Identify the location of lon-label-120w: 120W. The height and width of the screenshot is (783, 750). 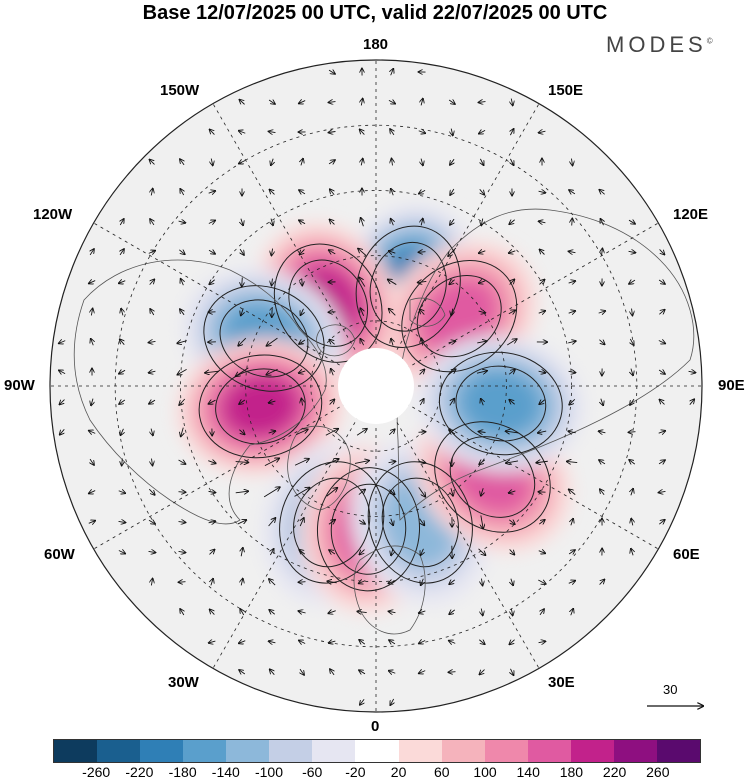
(53, 214).